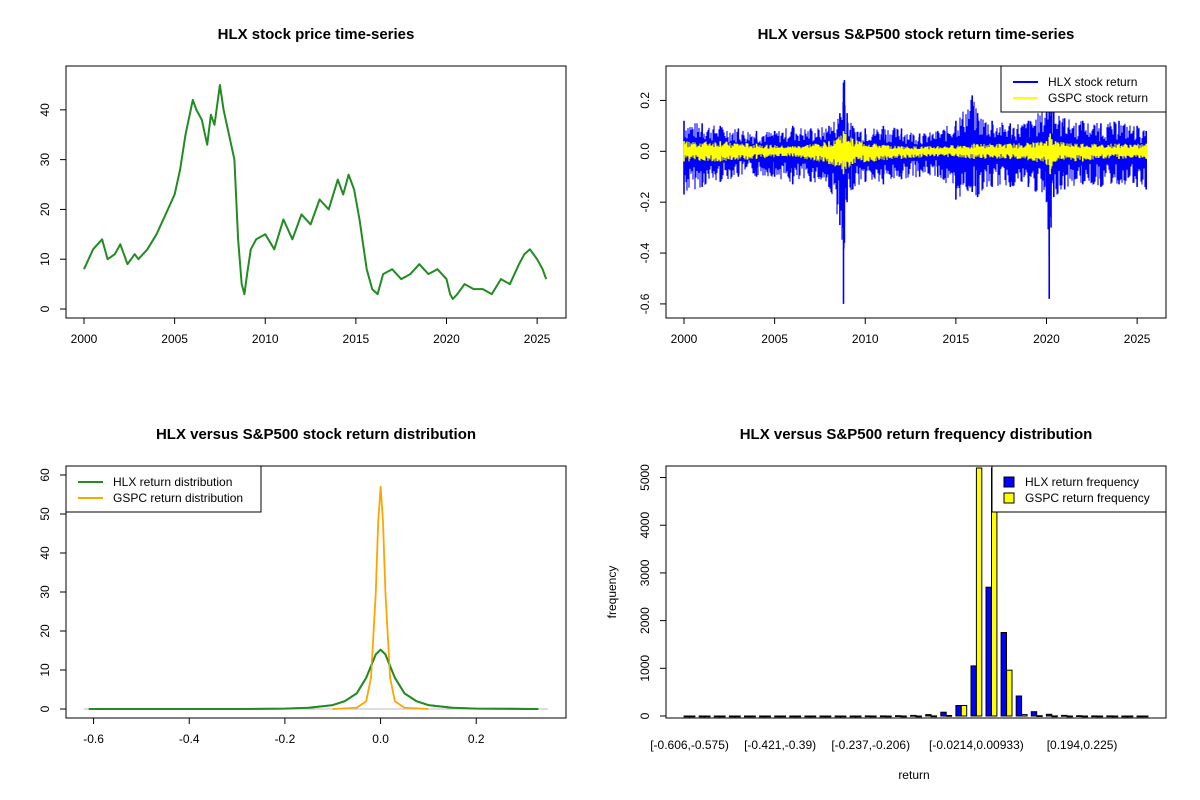 This screenshot has height=800, width=1200. What do you see at coordinates (476, 739) in the screenshot?
I see `x-tick-label: 0.2` at bounding box center [476, 739].